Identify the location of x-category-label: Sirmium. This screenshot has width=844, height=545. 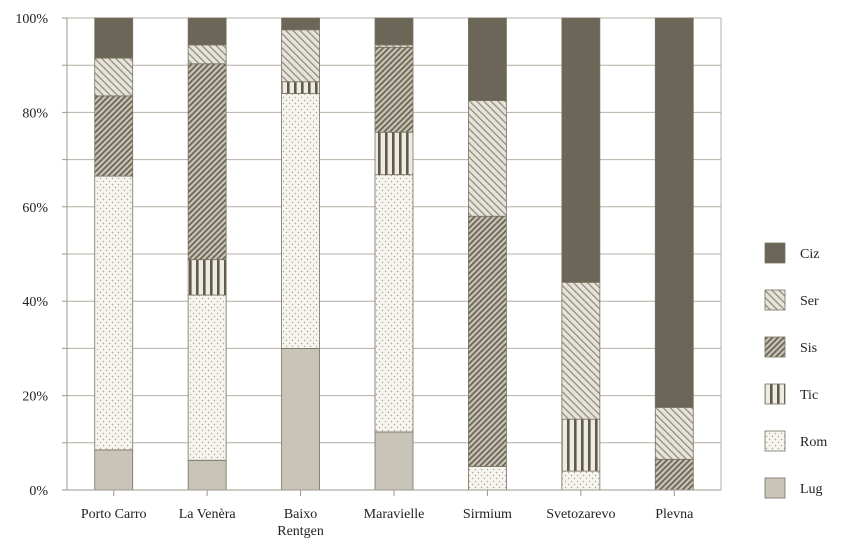
(487, 514).